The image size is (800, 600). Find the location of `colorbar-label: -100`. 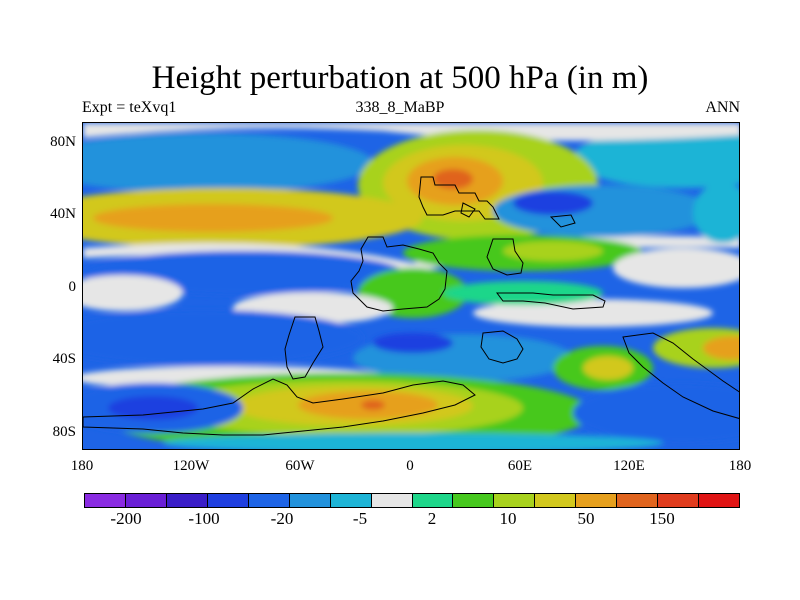

colorbar-label: -100 is located at coordinates (204, 518).